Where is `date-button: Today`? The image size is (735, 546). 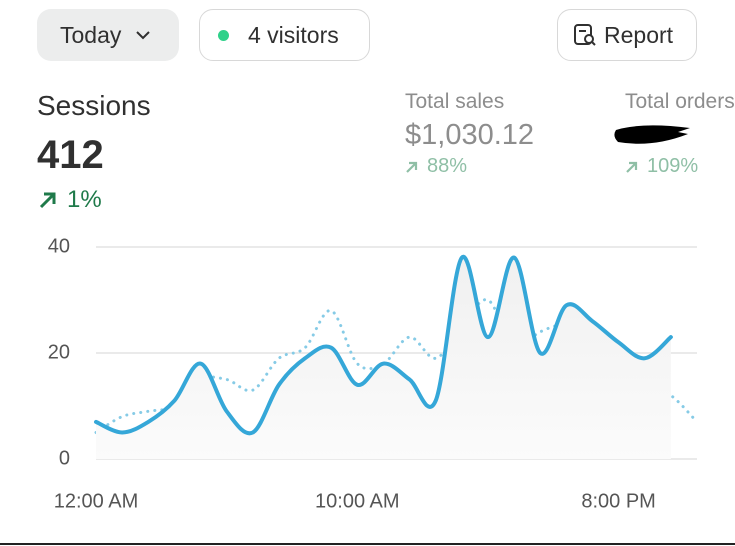 date-button: Today is located at coordinates (108, 35).